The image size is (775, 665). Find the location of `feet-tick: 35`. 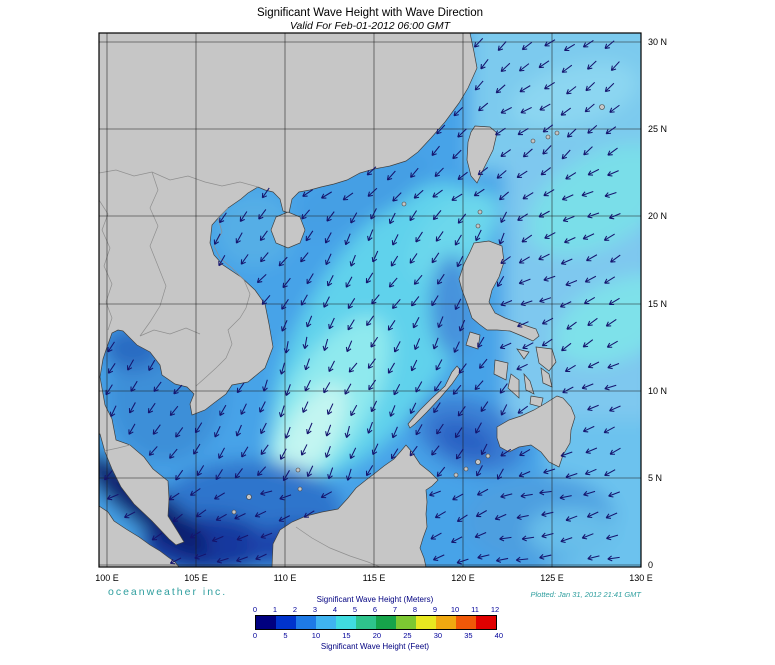

feet-tick: 35 is located at coordinates (468, 635).